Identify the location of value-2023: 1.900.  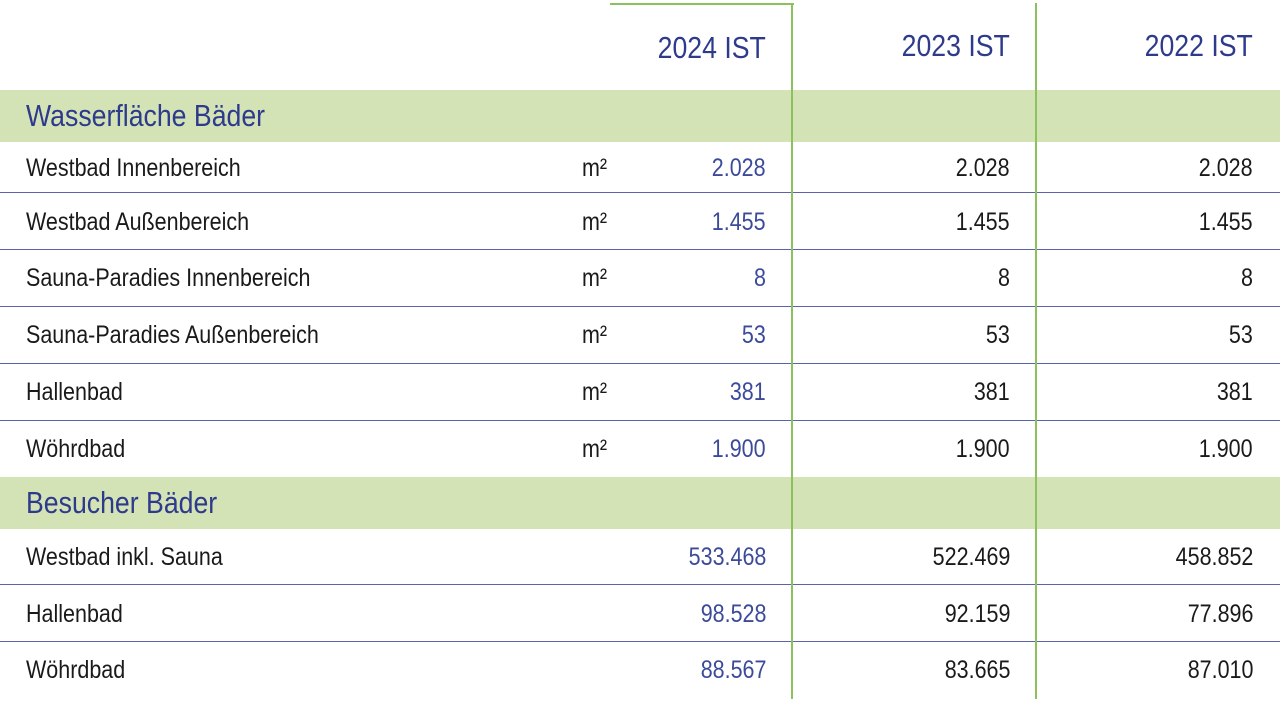
(983, 449).